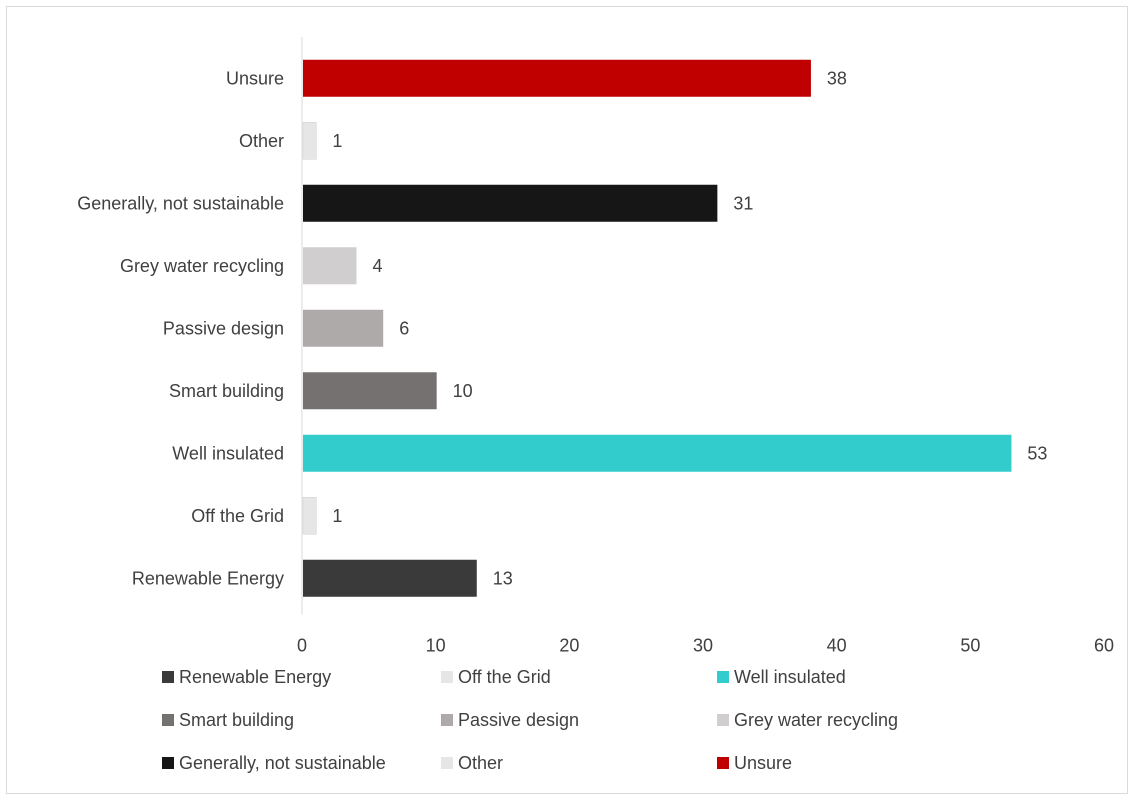 This screenshot has height=801, width=1135. Describe the element at coordinates (226, 391) in the screenshot. I see `category-label-smart-building: Smart building` at that location.